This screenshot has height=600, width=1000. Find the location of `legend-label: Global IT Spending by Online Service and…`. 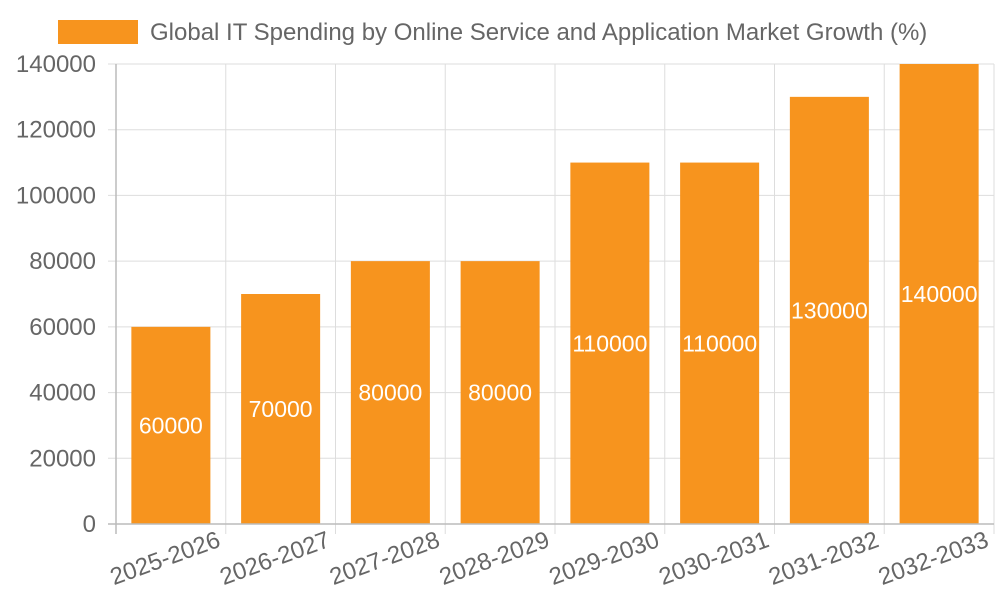

legend-label: Global IT Spending by Online Service and… is located at coordinates (538, 32).